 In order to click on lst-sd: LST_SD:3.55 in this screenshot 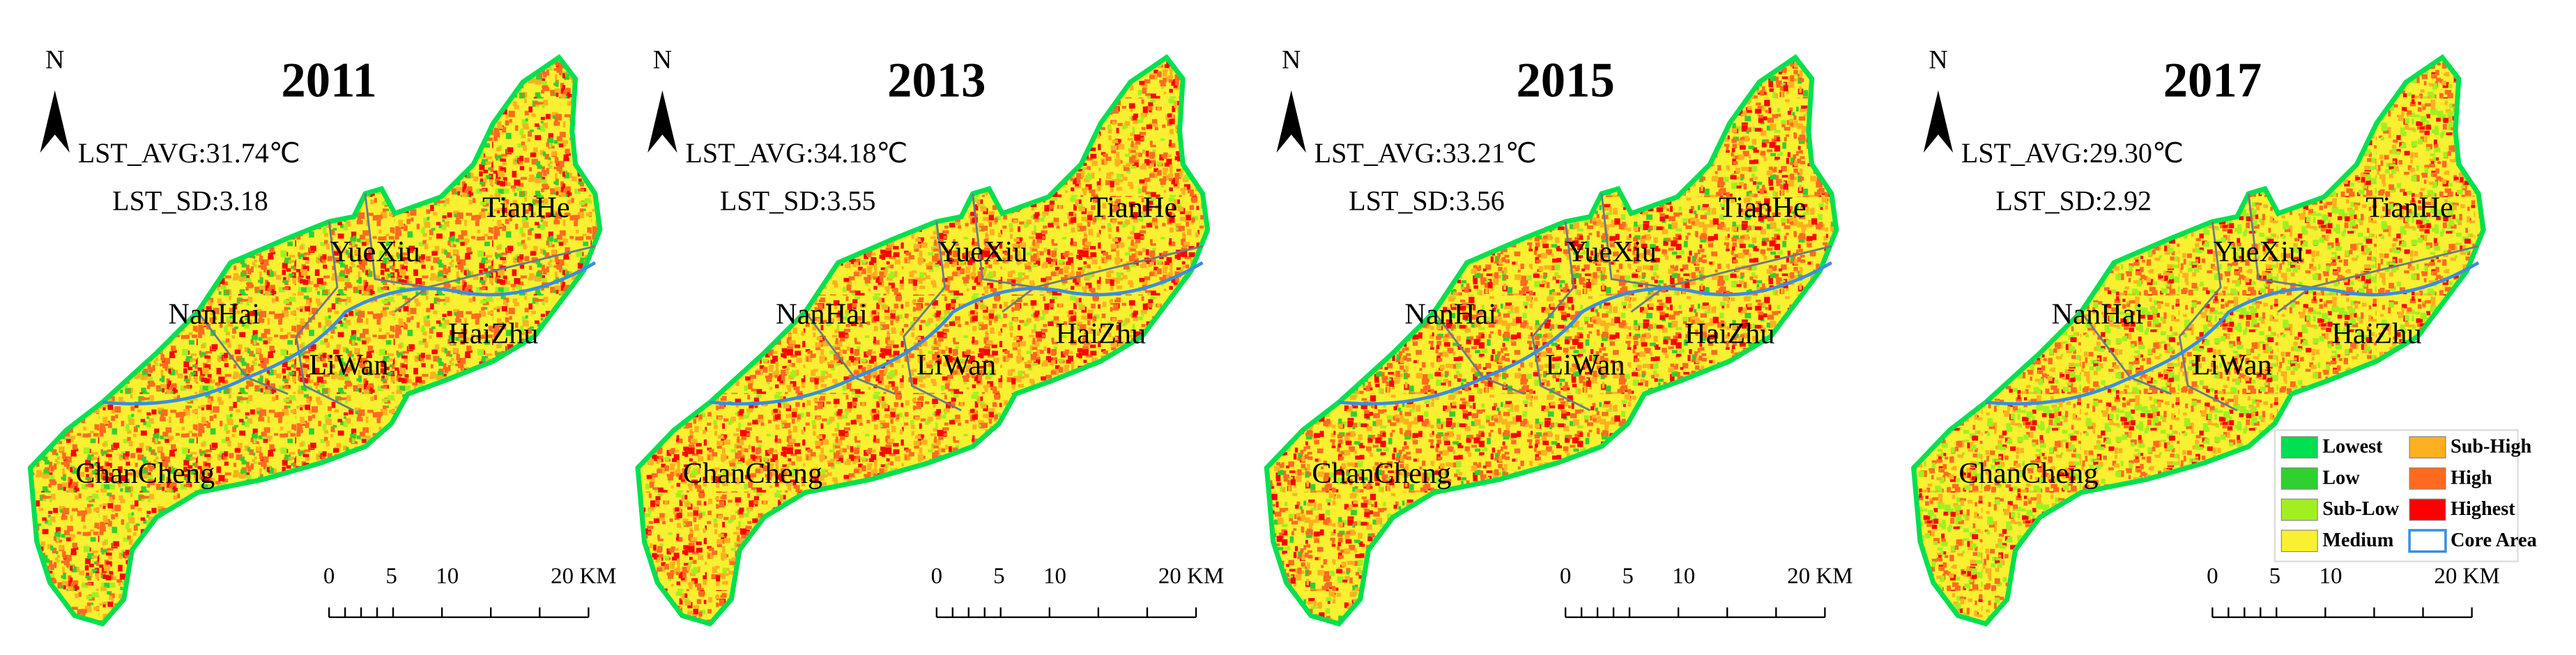, I will do `click(798, 200)`.